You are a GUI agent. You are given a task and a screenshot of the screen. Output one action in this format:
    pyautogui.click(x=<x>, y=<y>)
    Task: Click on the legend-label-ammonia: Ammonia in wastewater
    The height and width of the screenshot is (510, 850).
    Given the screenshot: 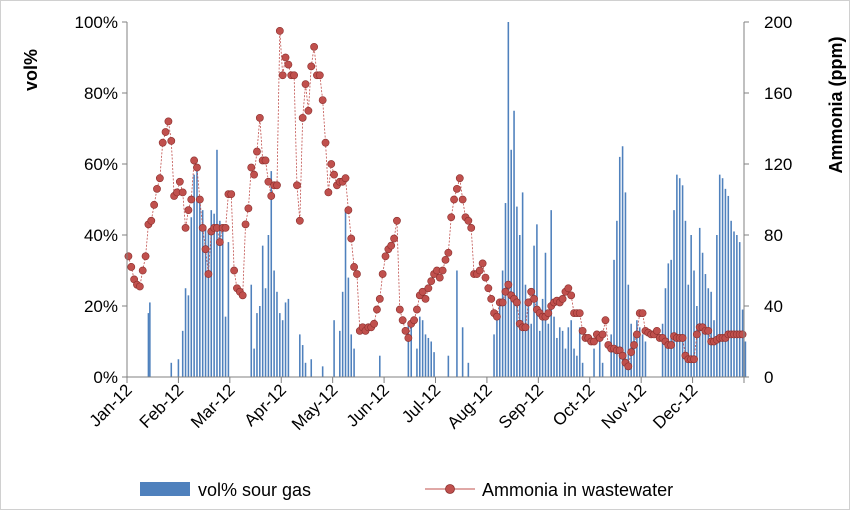 What is the action you would take?
    pyautogui.click(x=577, y=490)
    